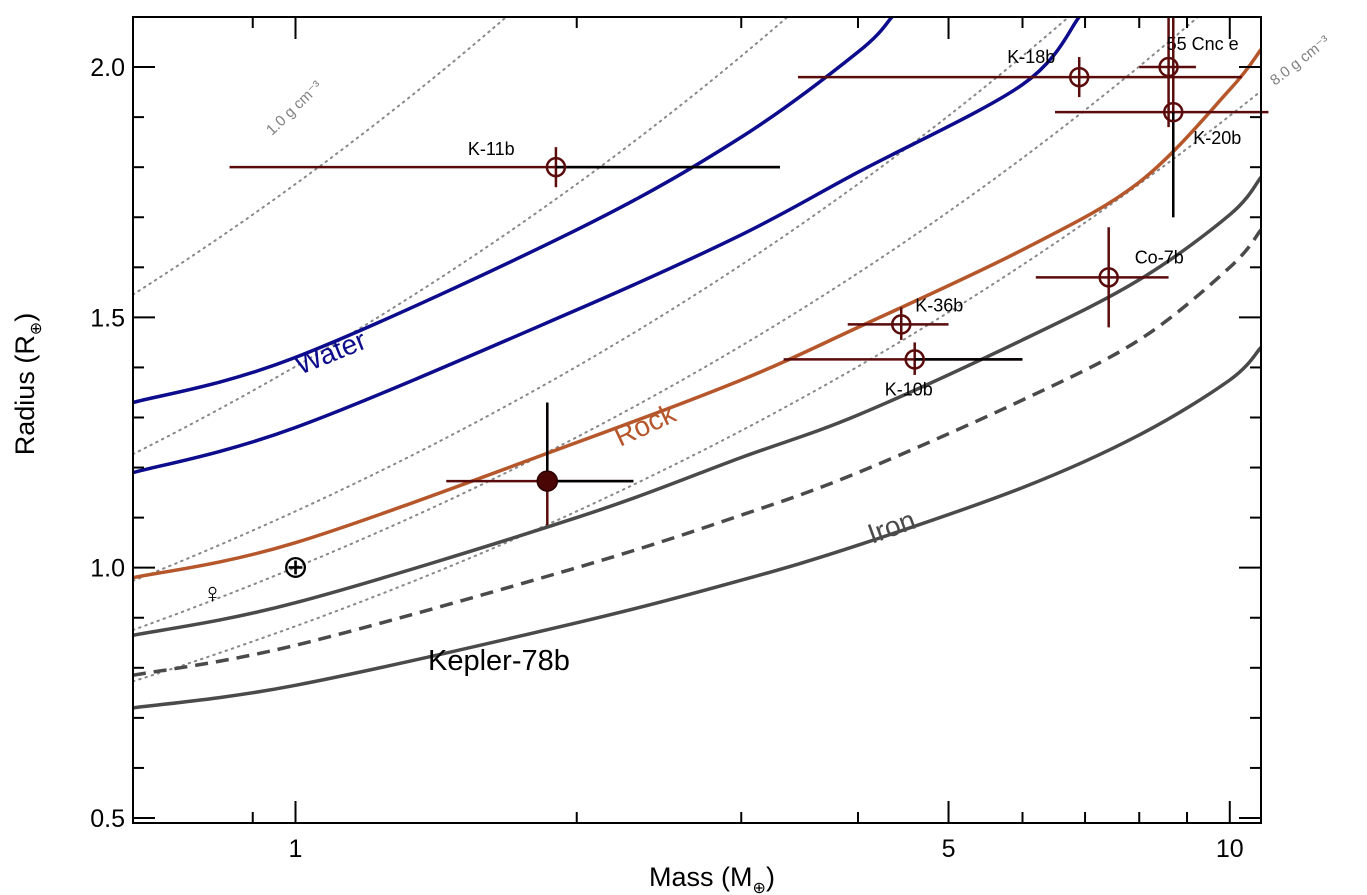  What do you see at coordinates (491, 149) in the screenshot?
I see `planet-label: K-11b` at bounding box center [491, 149].